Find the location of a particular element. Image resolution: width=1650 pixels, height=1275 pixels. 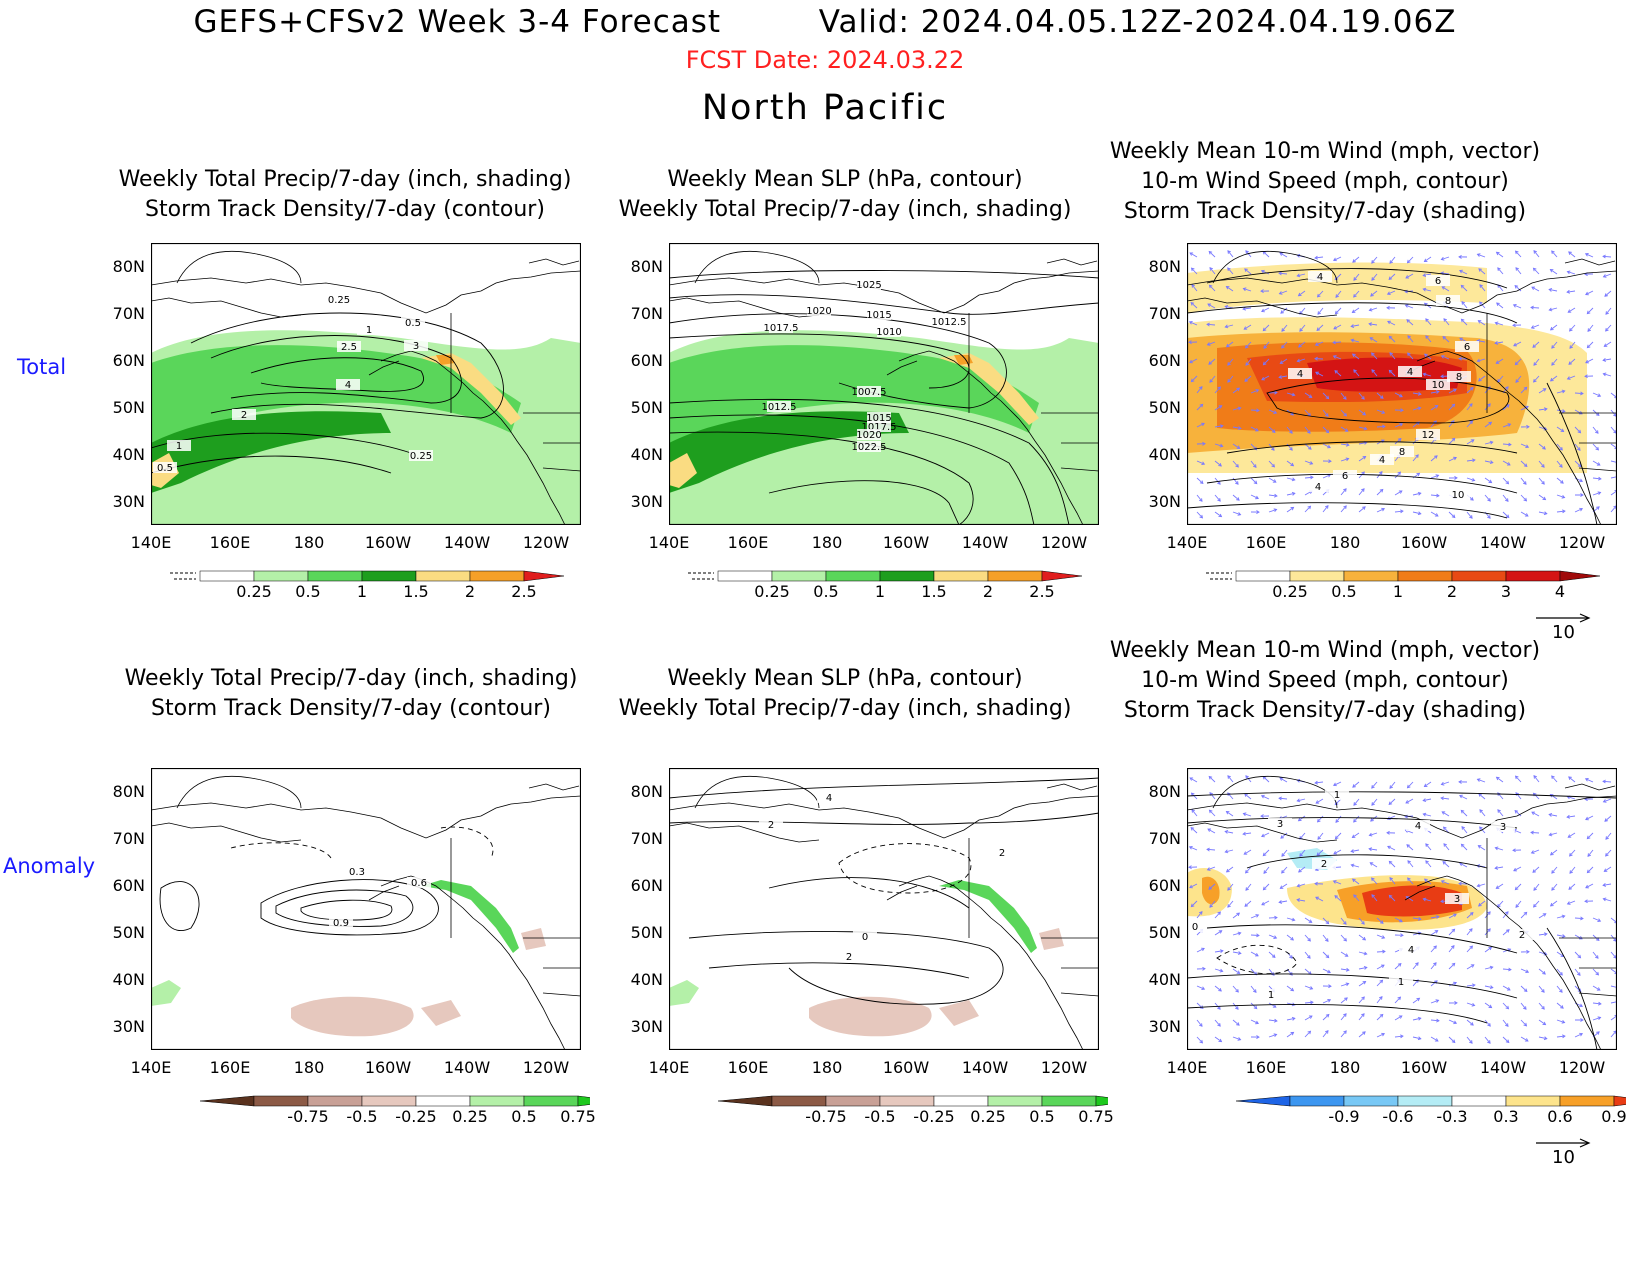

contour-label: 0.25 is located at coordinates (339, 300).